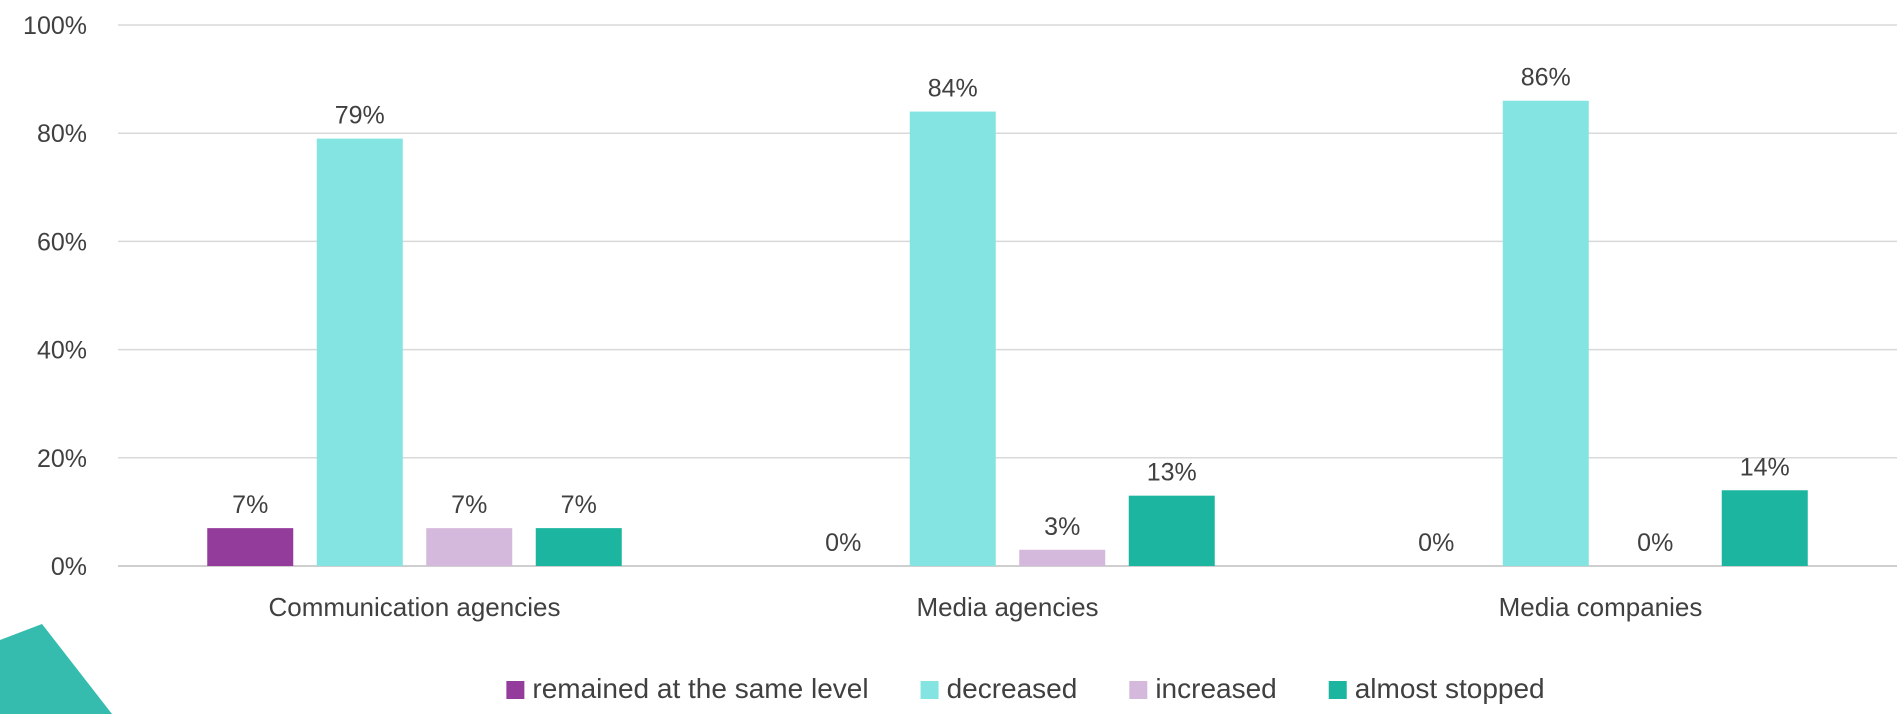 Image resolution: width=1897 pixels, height=714 pixels. Describe the element at coordinates (1062, 527) in the screenshot. I see `data-label: 3%` at that location.